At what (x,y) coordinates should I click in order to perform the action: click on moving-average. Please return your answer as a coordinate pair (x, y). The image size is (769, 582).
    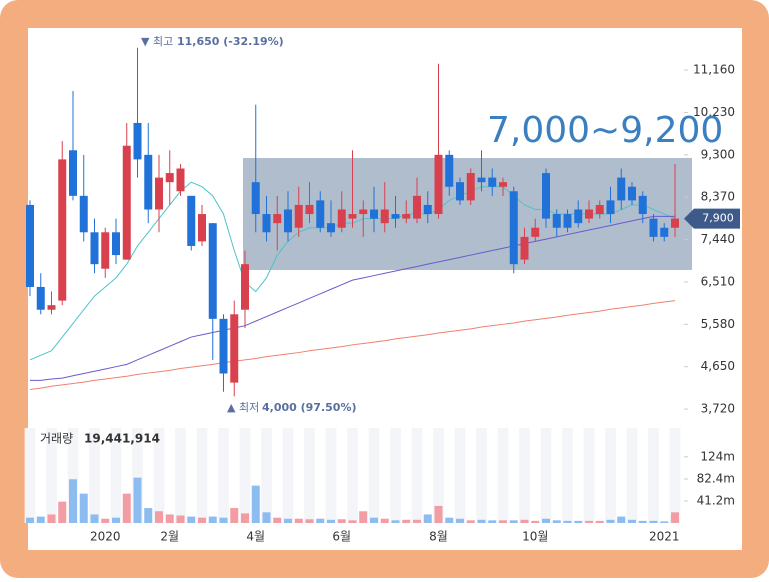
    Looking at the image, I should click on (352, 345).